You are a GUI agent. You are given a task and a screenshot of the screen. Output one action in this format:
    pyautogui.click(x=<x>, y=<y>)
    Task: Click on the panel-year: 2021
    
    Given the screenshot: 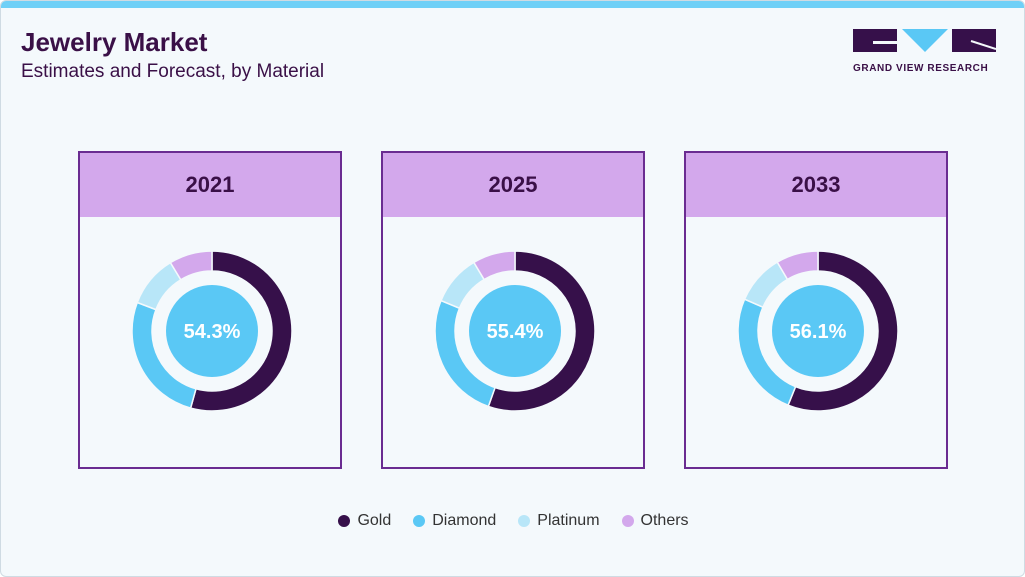 What is the action you would take?
    pyautogui.click(x=210, y=185)
    